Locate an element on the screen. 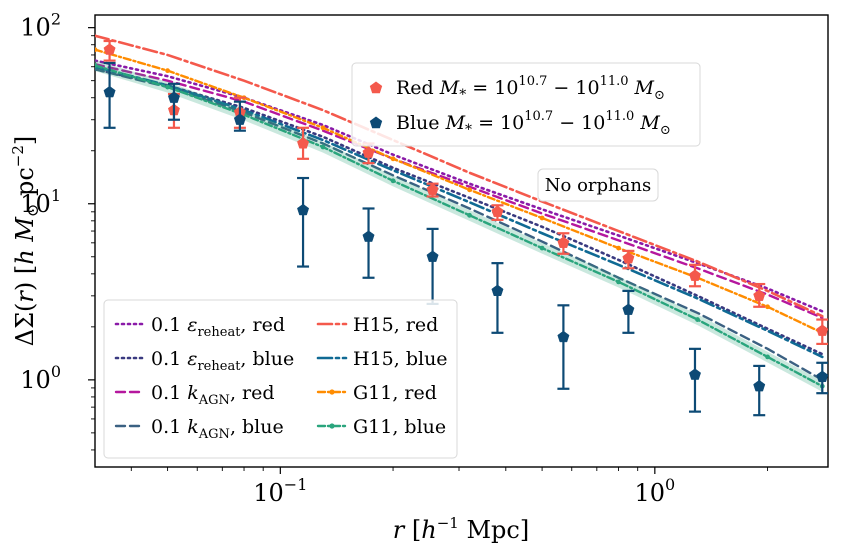  no-orphans-frame is located at coordinates (598, 185).